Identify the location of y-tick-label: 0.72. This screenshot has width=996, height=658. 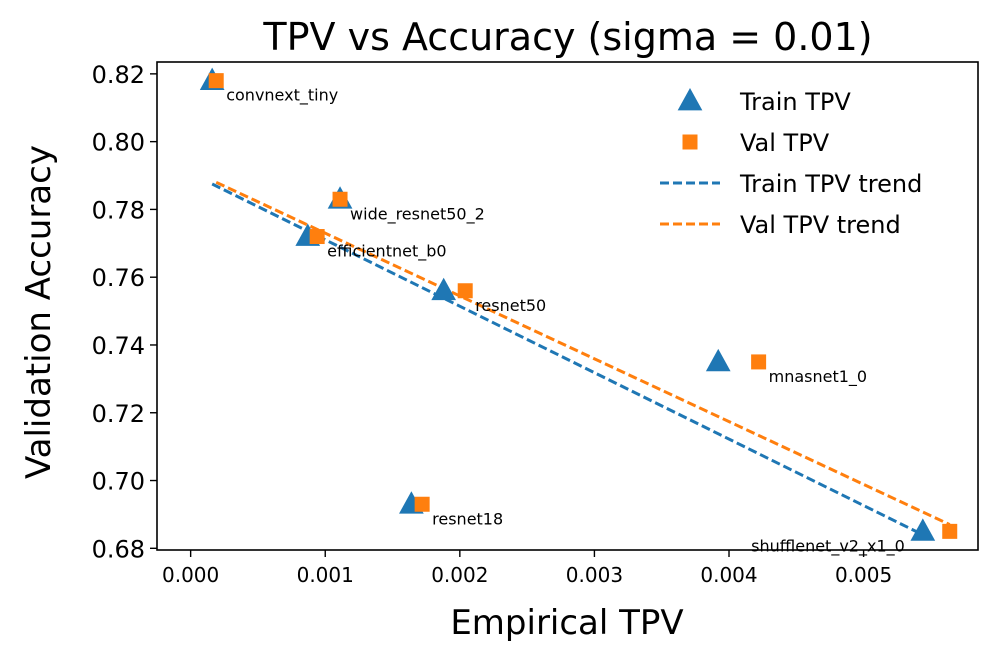
(118, 414).